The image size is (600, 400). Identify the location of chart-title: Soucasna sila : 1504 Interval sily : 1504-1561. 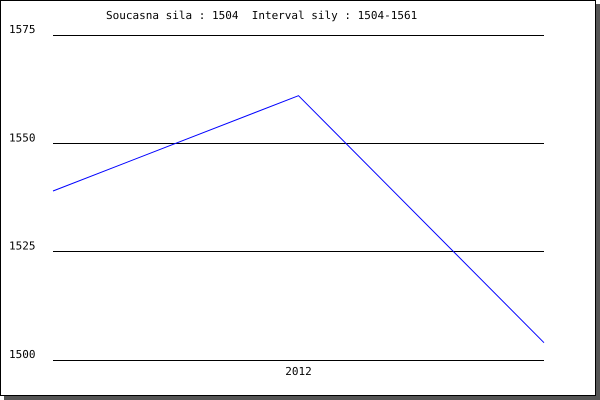
(262, 15).